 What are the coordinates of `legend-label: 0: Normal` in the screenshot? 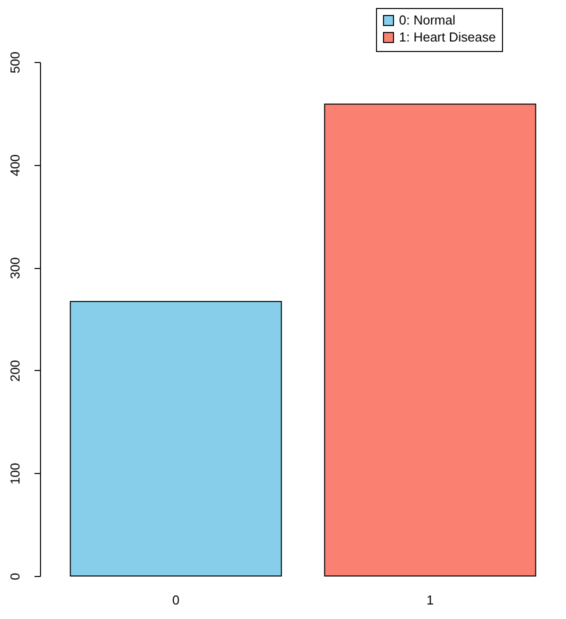 It's located at (427, 20).